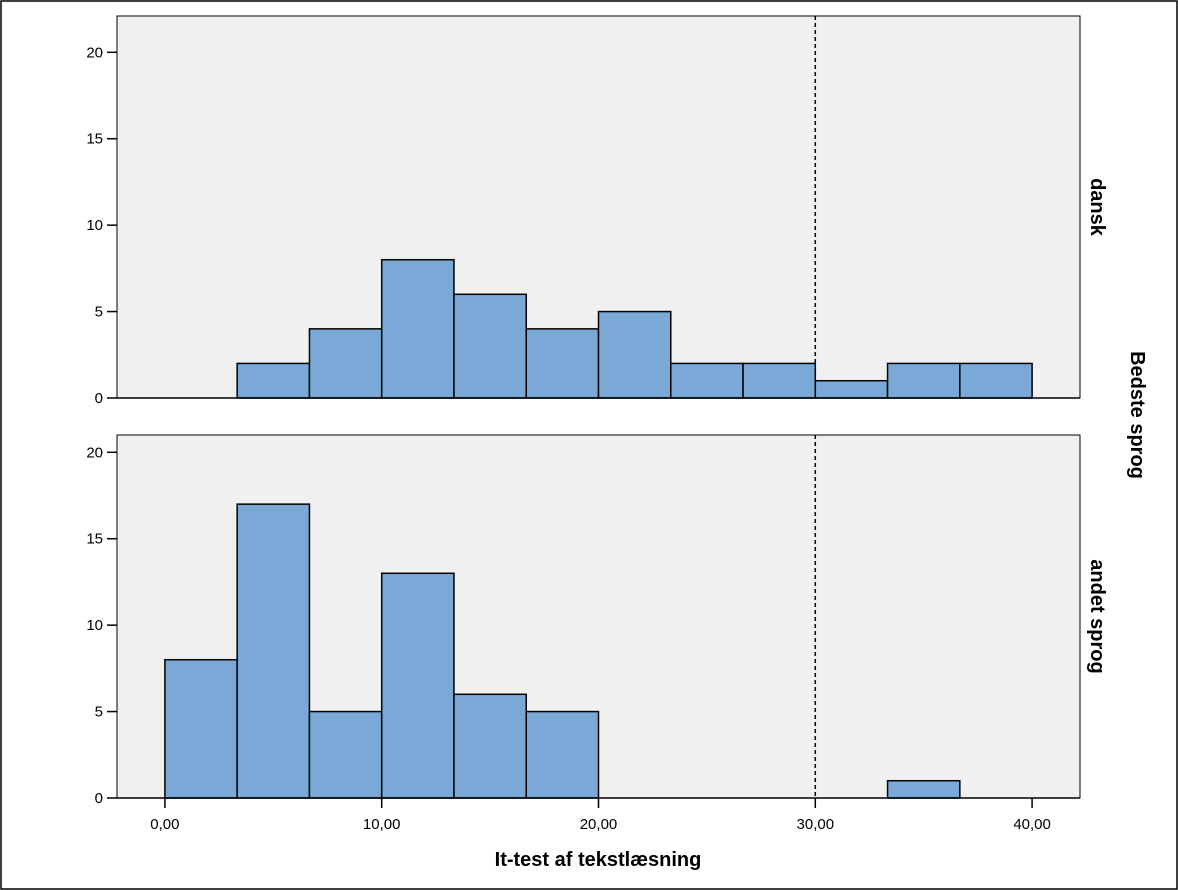 The image size is (1178, 890). I want to click on x-tick-label: 10,00, so click(382, 824).